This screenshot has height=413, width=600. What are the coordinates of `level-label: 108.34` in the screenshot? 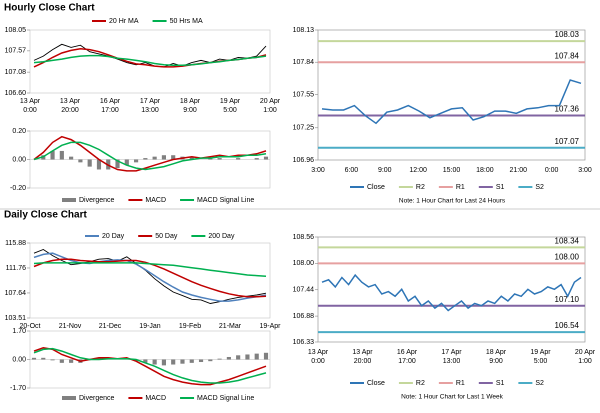 It's located at (567, 240).